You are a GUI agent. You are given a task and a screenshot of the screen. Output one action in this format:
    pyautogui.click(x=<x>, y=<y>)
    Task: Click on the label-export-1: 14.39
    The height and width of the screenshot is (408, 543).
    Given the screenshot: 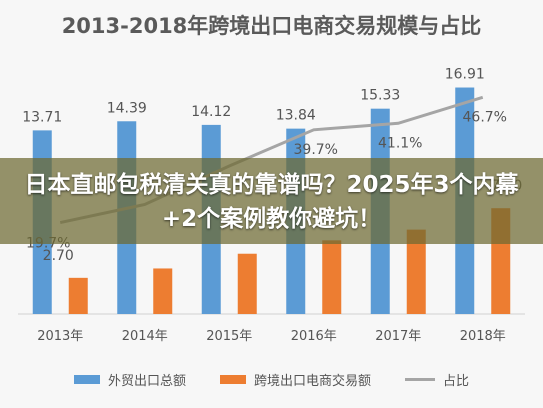 What is the action you would take?
    pyautogui.click(x=127, y=108)
    